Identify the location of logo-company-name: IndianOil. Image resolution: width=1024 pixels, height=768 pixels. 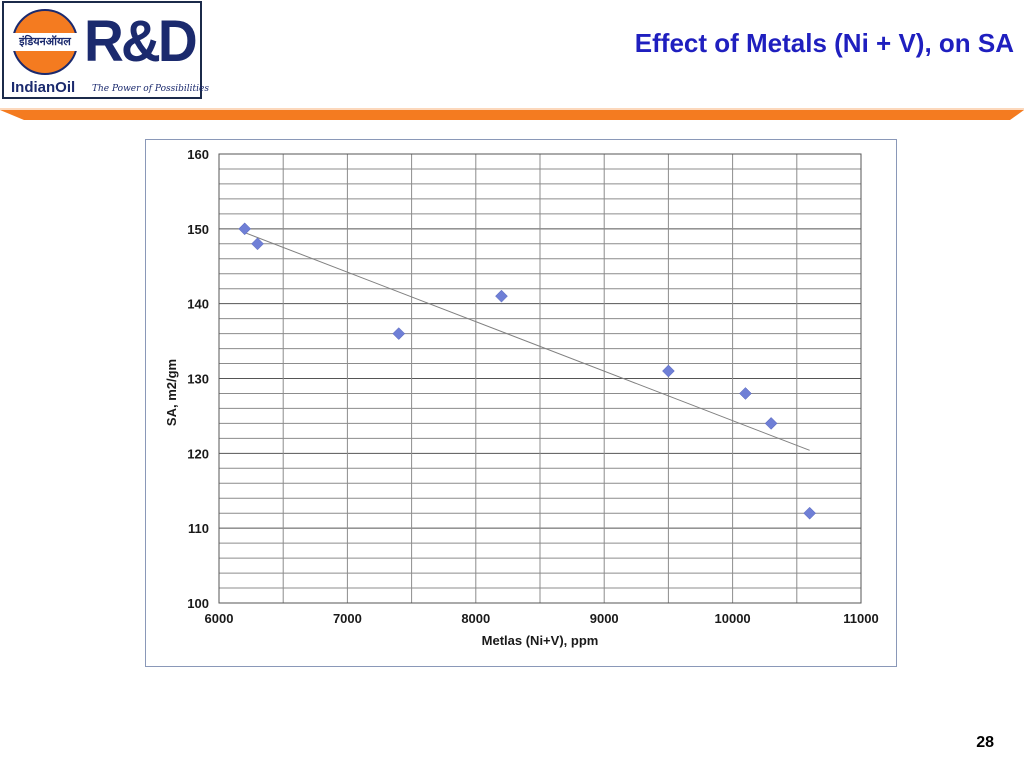
(43, 87).